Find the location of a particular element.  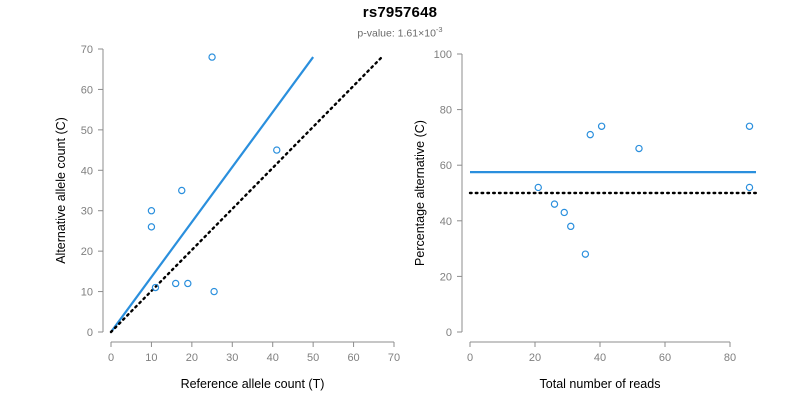

x-tick-label-80: 80 is located at coordinates (730, 358).